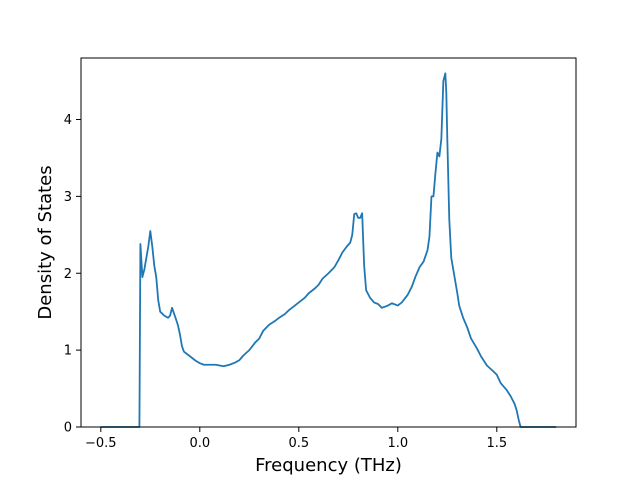 The image size is (640, 484). Describe the element at coordinates (68, 351) in the screenshot. I see `y-tick-label: 1` at that location.